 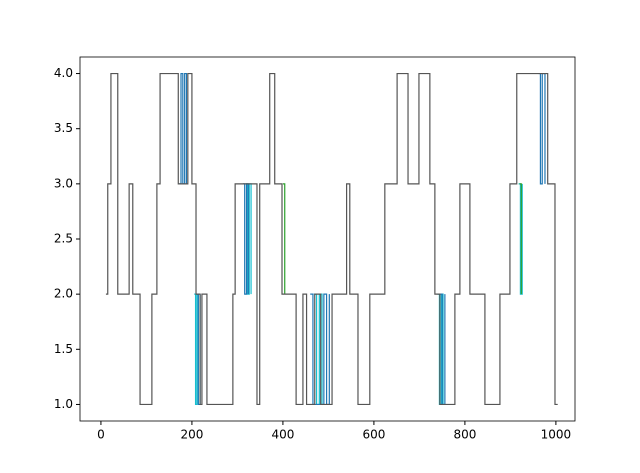 I want to click on x-tick-label: 600, so click(x=373, y=435).